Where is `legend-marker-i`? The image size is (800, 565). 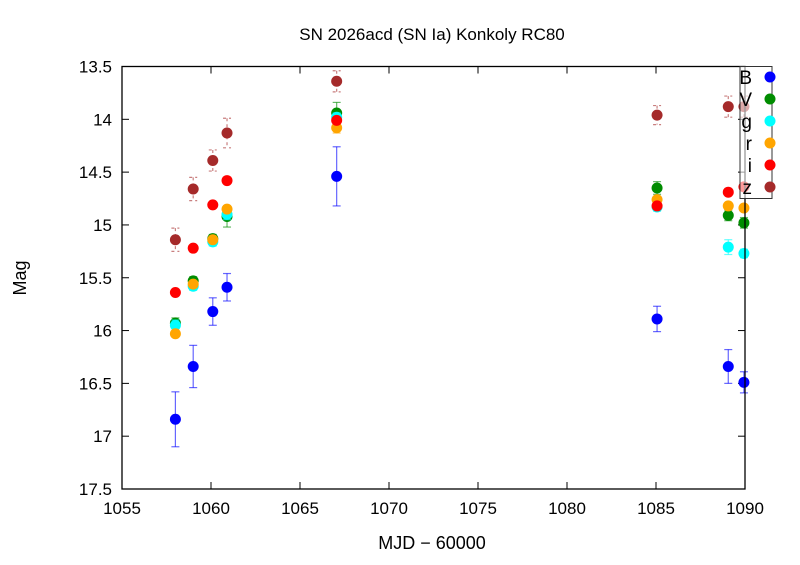 legend-marker-i is located at coordinates (770, 165).